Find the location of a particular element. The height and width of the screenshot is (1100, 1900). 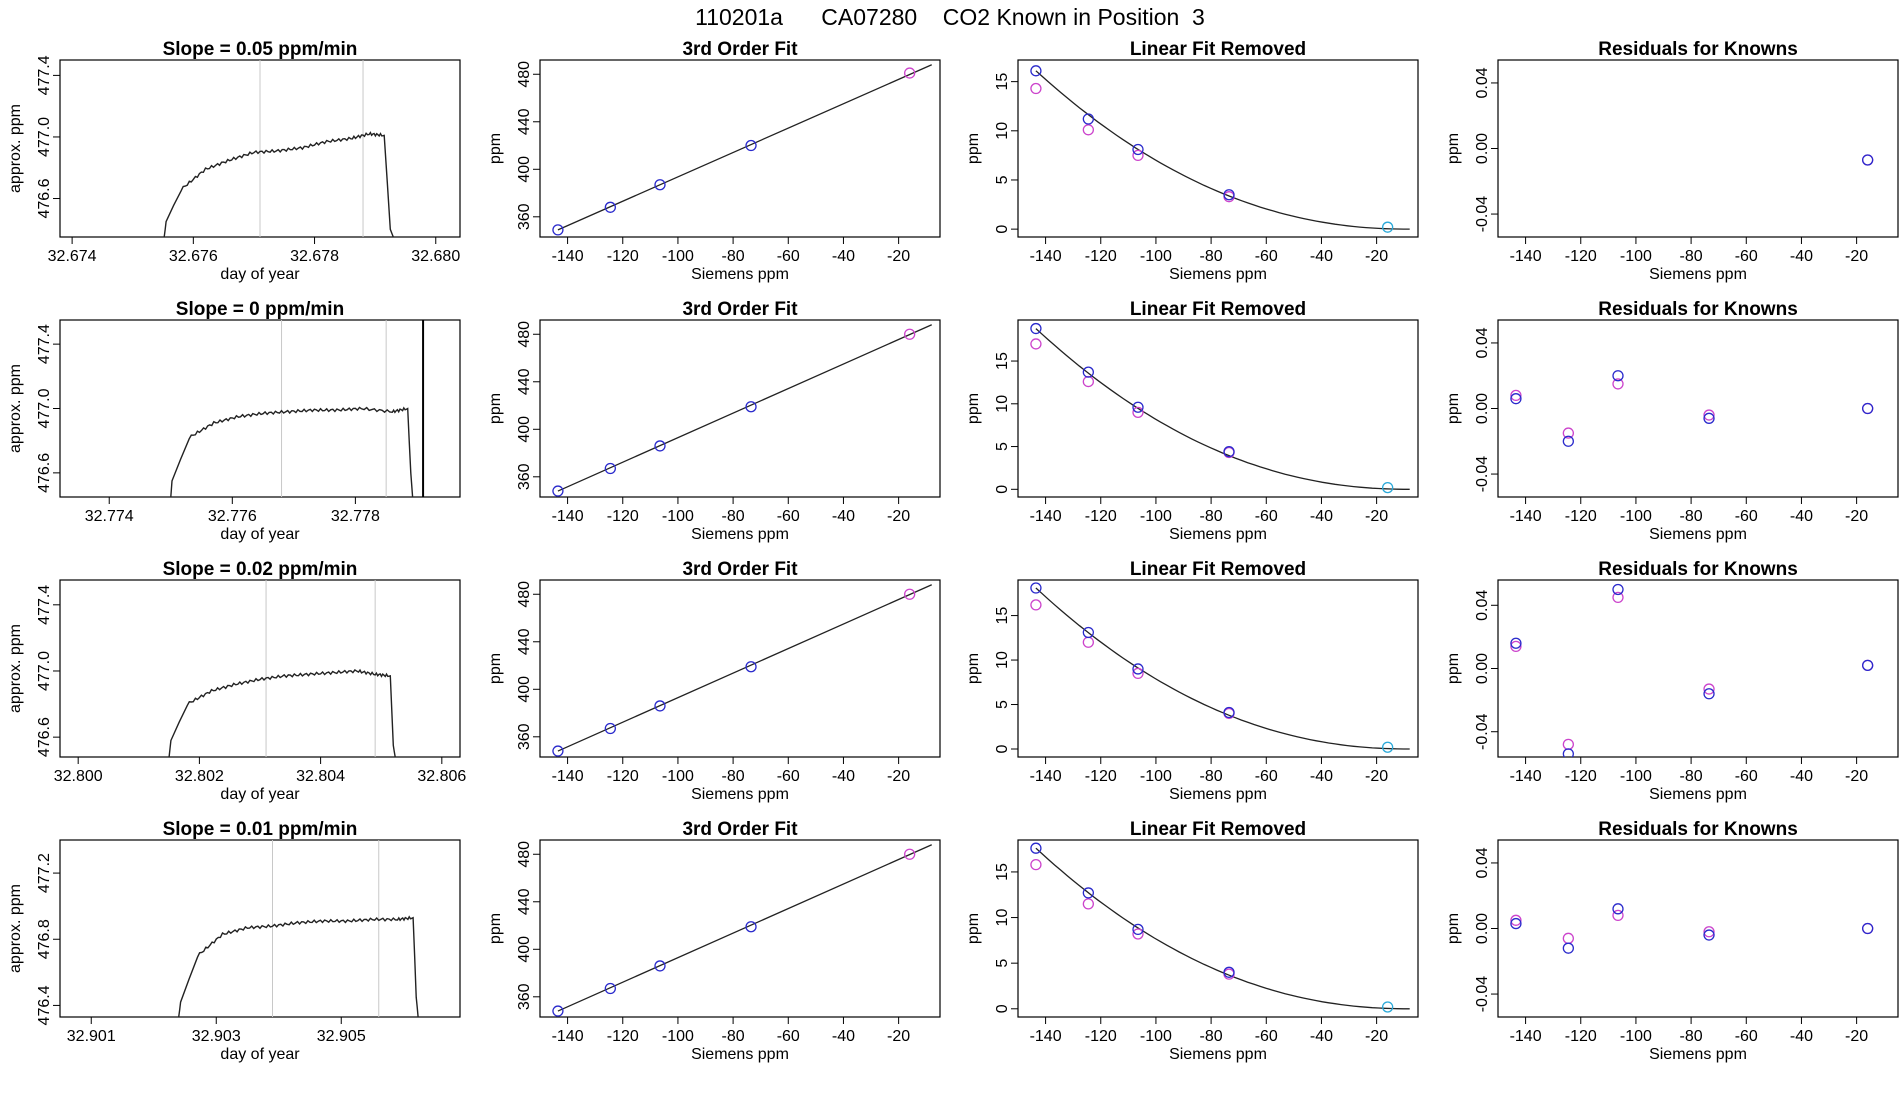

y-axis-label: approx. ppm is located at coordinates (15, 928).